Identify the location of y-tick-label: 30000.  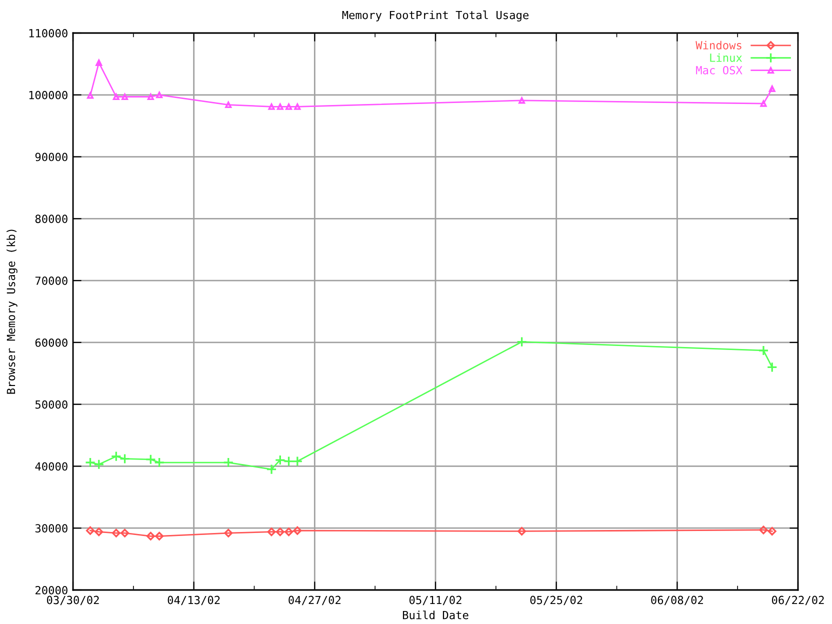
(51, 528).